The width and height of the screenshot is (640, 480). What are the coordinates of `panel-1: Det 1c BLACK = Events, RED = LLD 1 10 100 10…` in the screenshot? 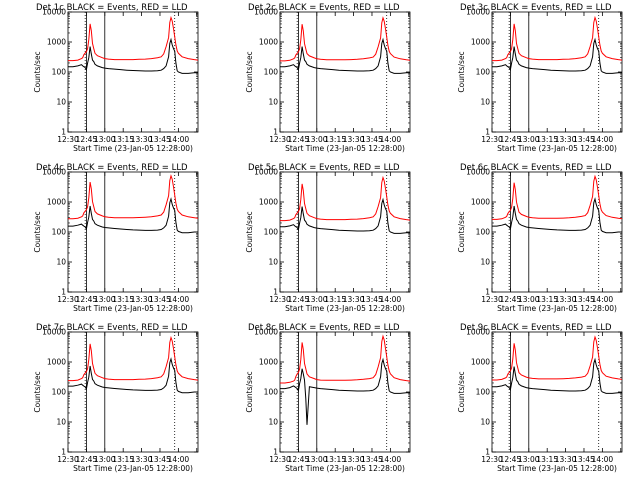 It's located at (116, 78).